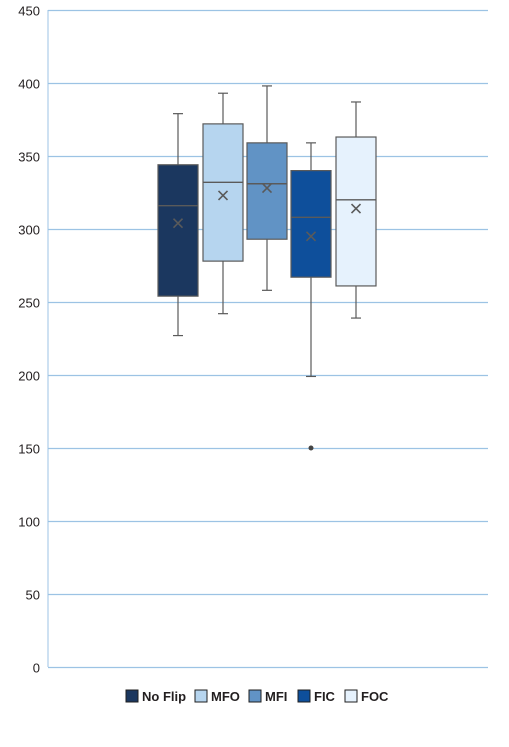 Image resolution: width=509 pixels, height=747 pixels. I want to click on y-tick-label: 250, so click(29, 303).